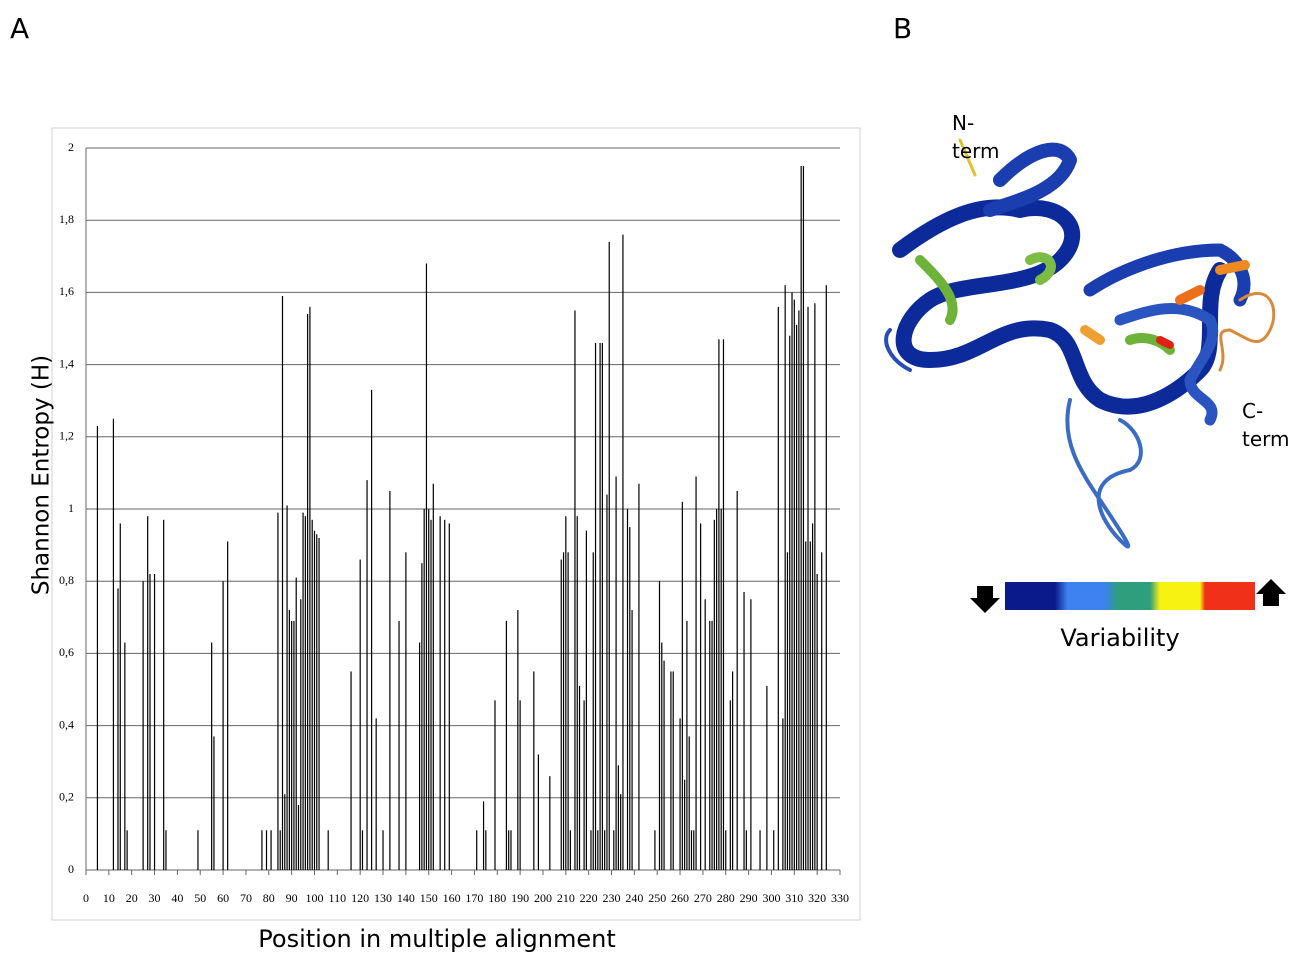  What do you see at coordinates (612, 898) in the screenshot?
I see `x-tick-label: 230` at bounding box center [612, 898].